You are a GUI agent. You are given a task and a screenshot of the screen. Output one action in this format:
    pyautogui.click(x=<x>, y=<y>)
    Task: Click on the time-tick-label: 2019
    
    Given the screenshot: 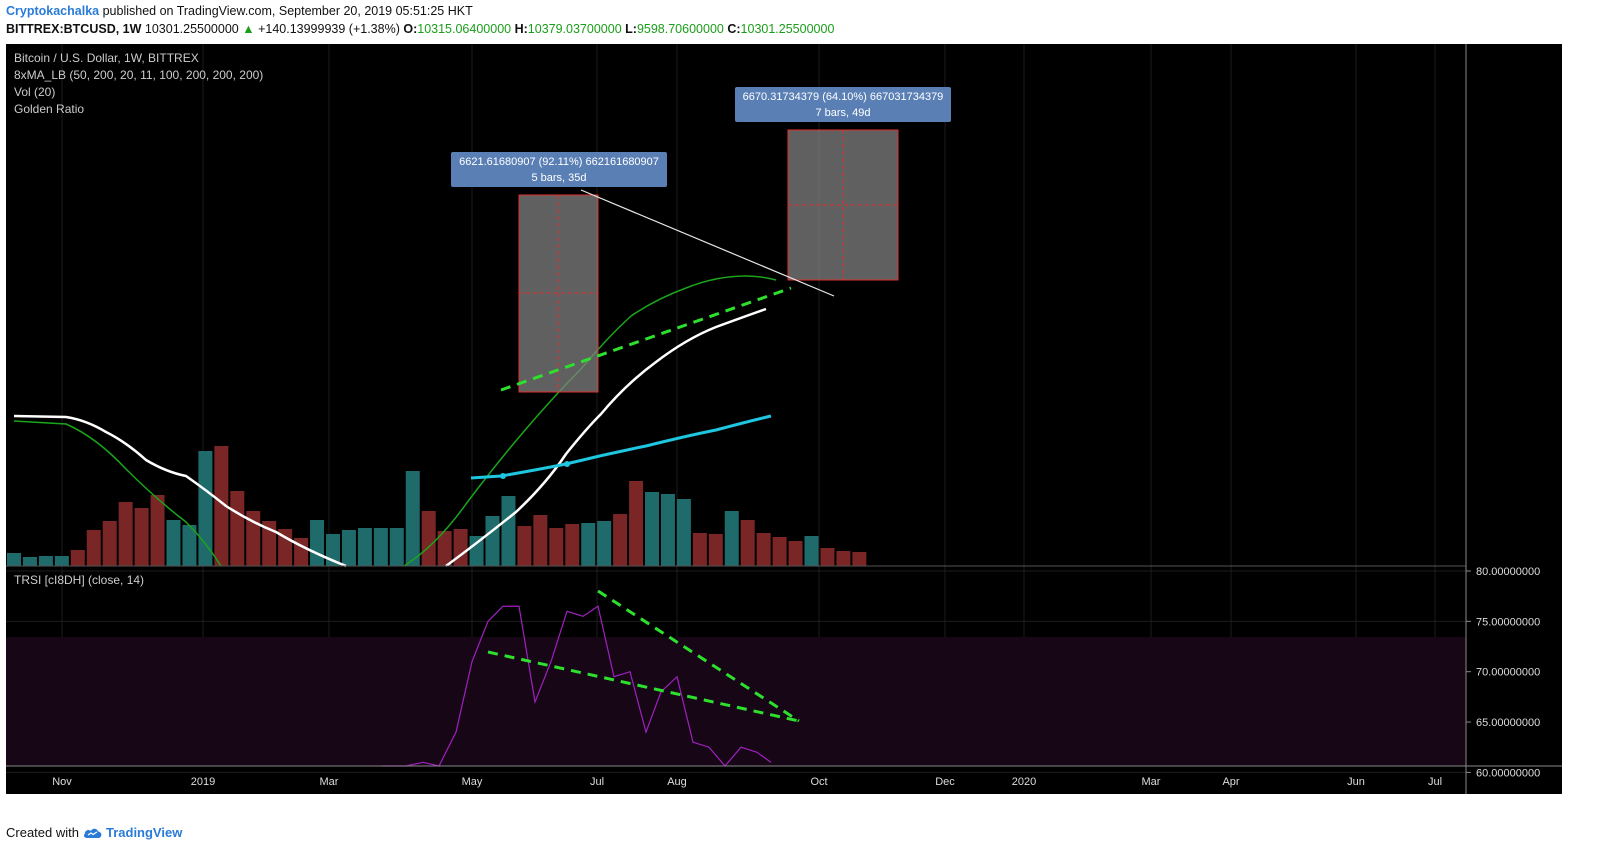 What is the action you would take?
    pyautogui.click(x=203, y=782)
    